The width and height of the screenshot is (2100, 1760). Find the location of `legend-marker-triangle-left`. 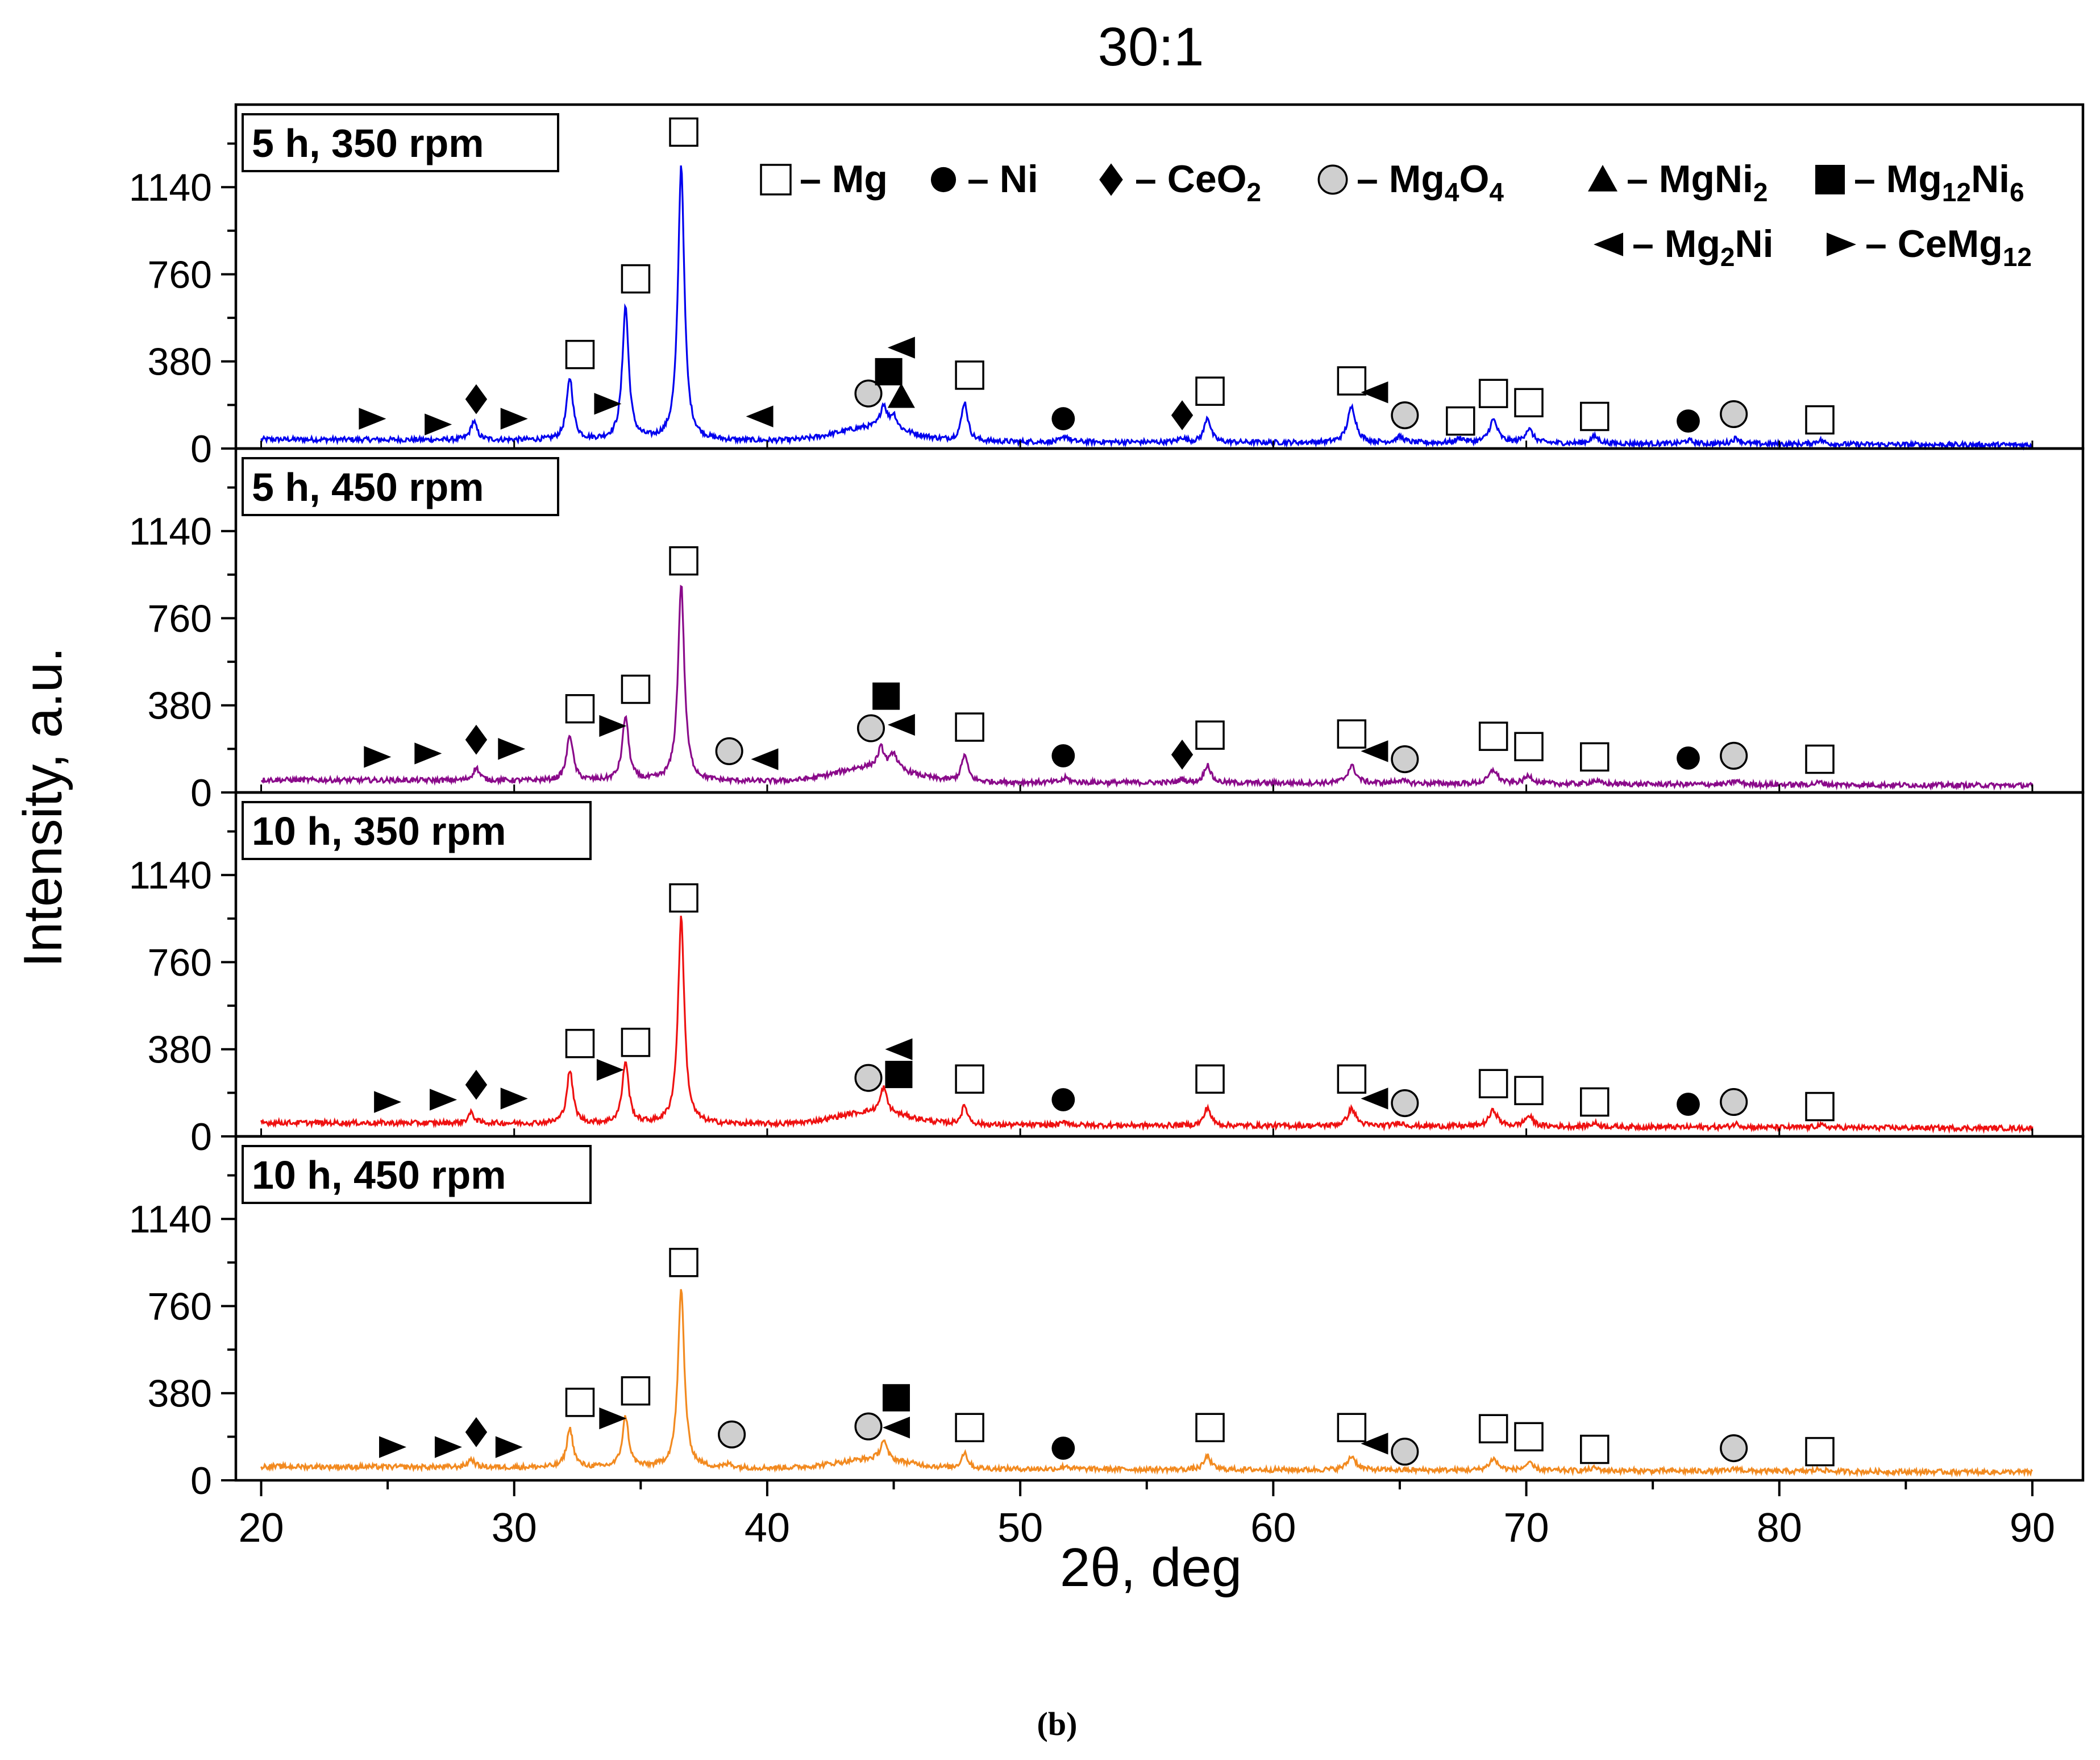

legend-marker-triangle-left is located at coordinates (1608, 244).